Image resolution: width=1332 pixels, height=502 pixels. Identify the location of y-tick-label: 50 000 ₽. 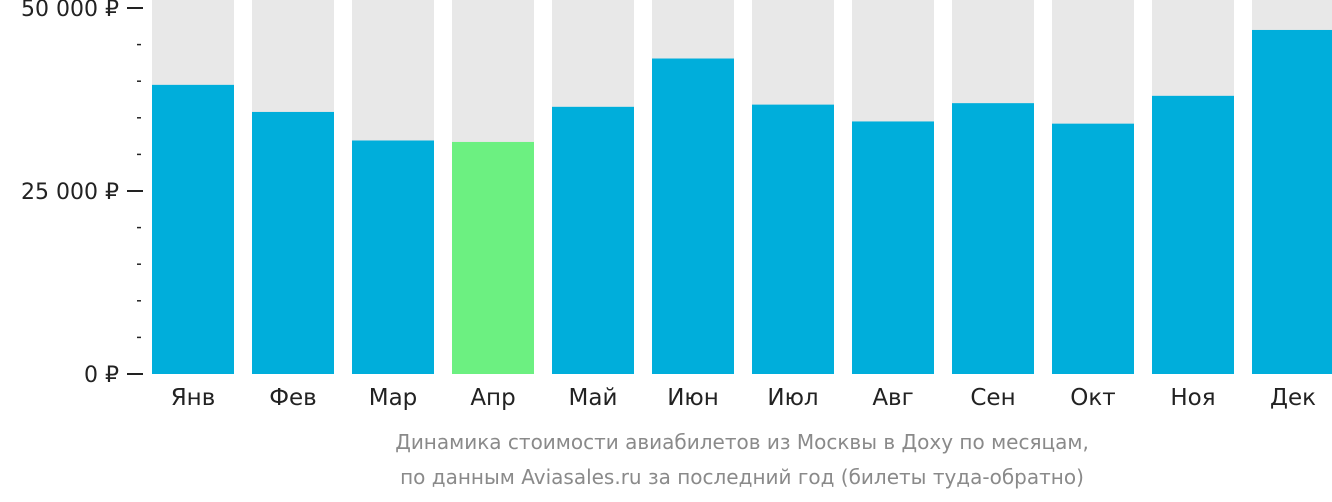
(70, 11).